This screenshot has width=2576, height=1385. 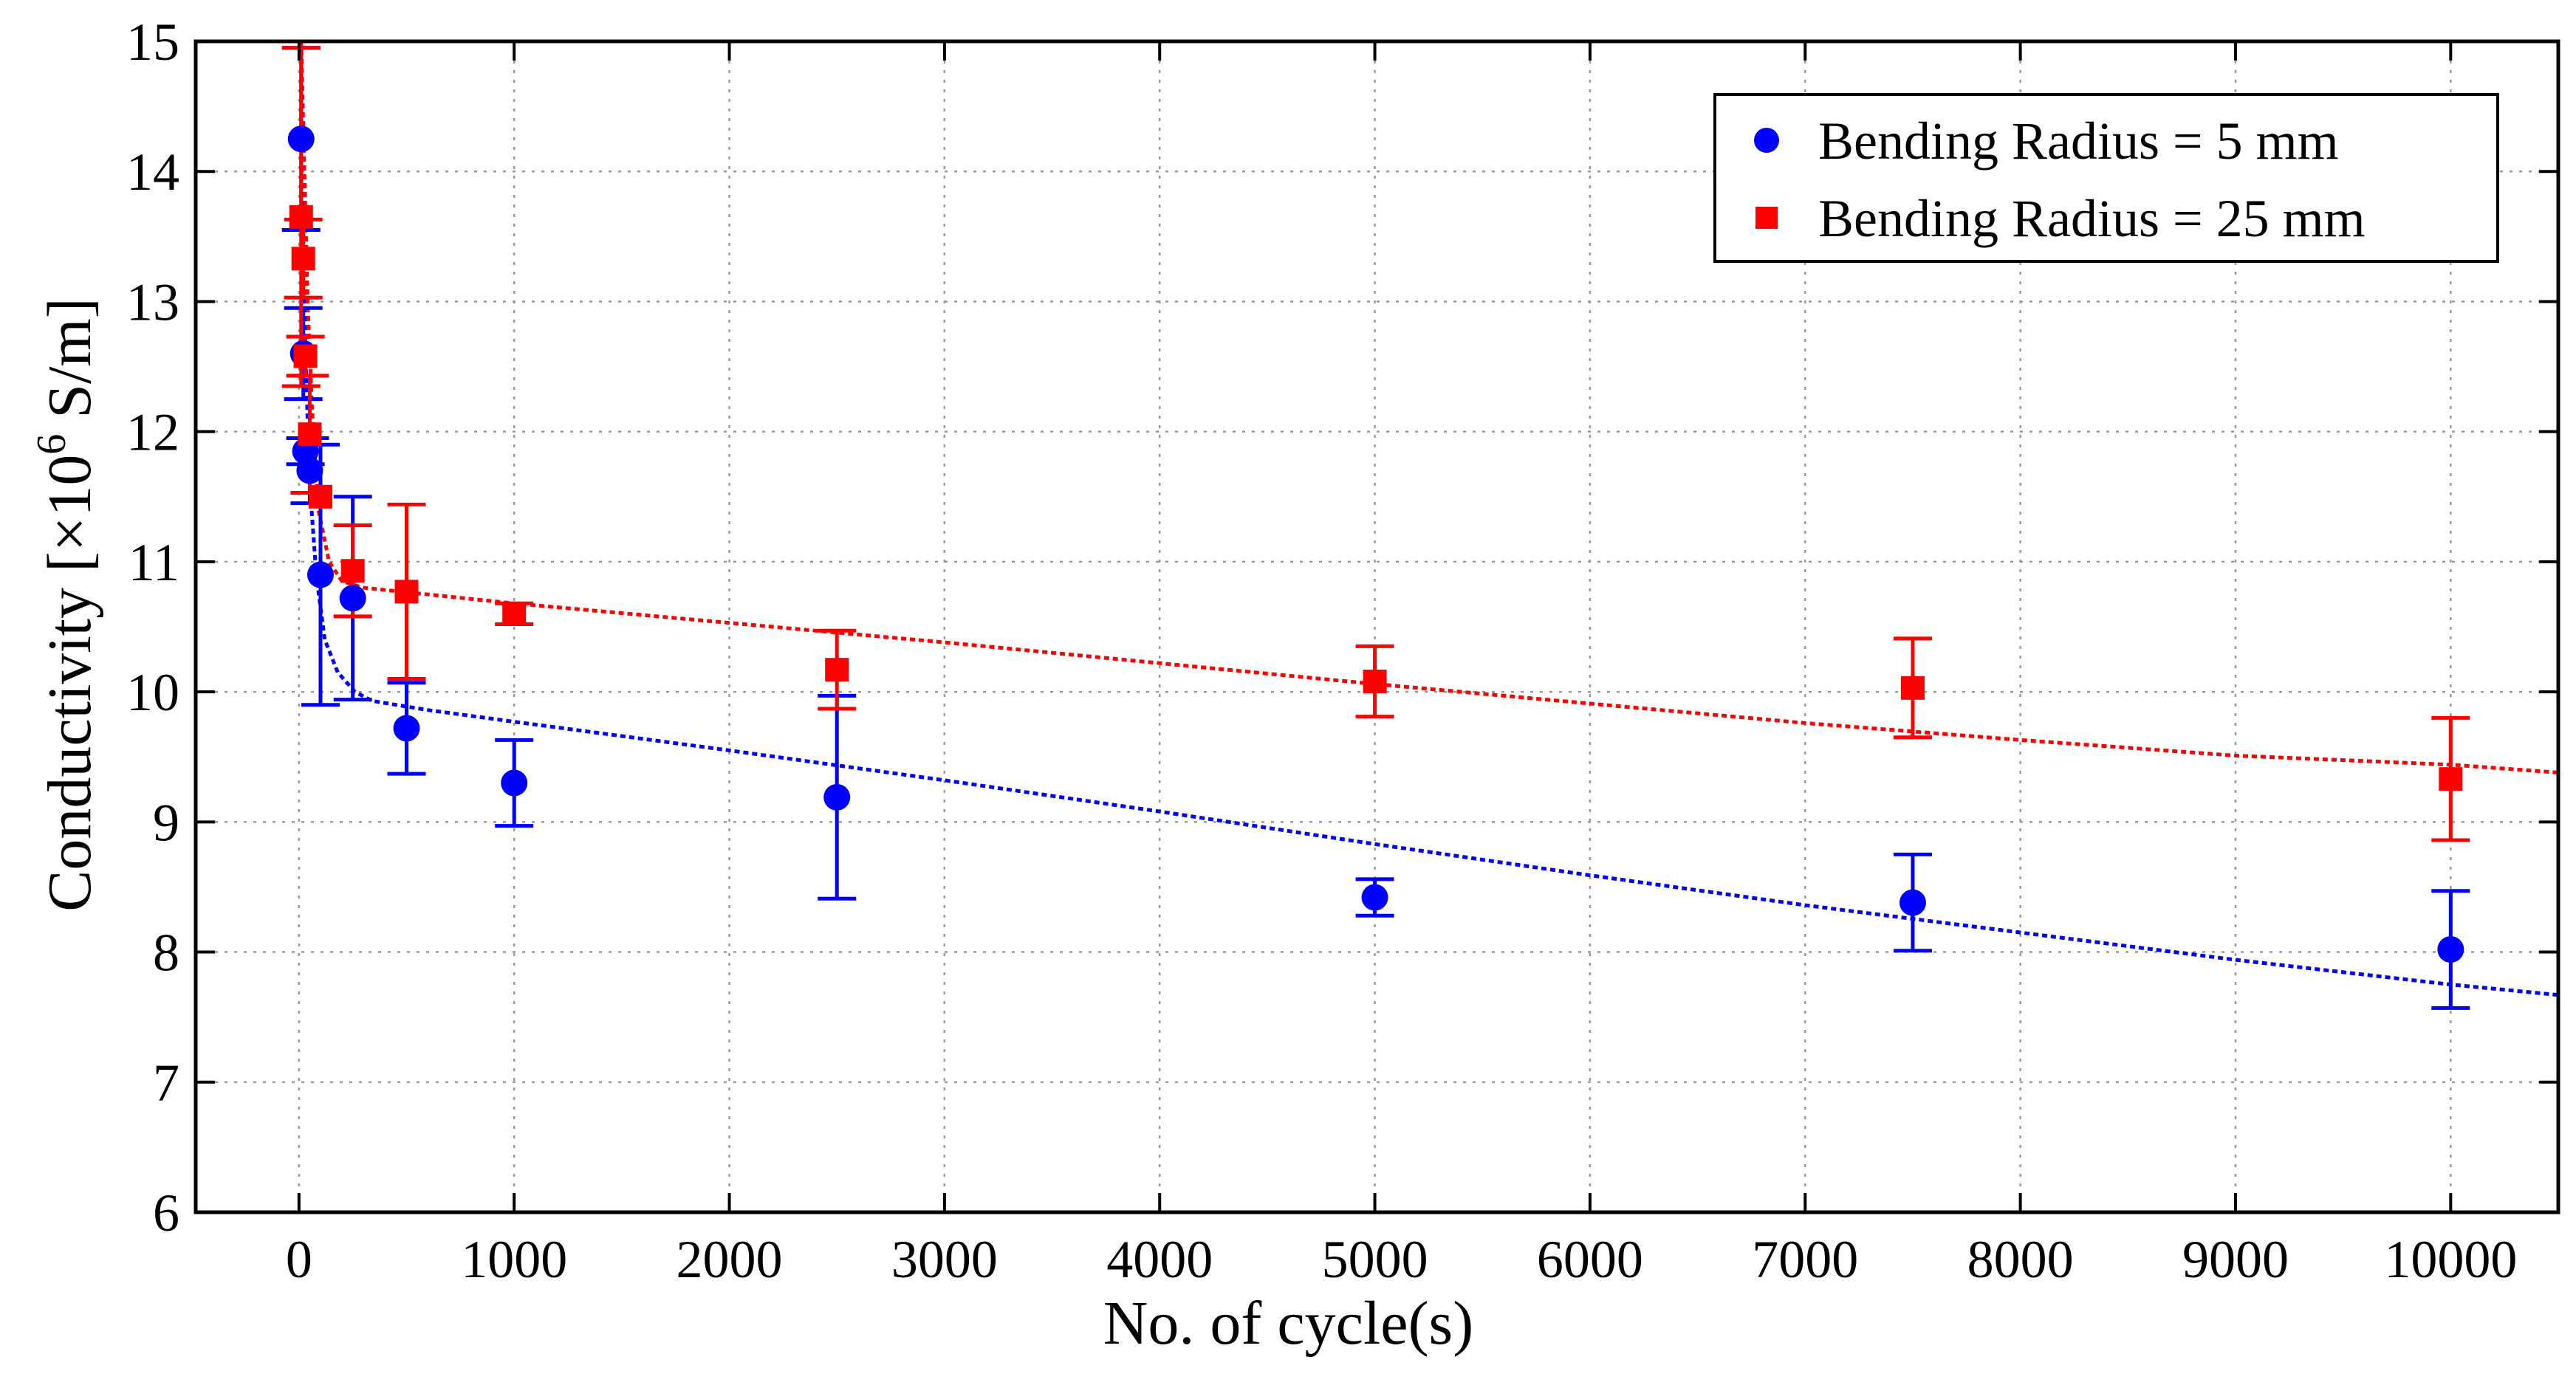 I want to click on legend-label: Bending Radius = 25 mm, so click(x=2092, y=218).